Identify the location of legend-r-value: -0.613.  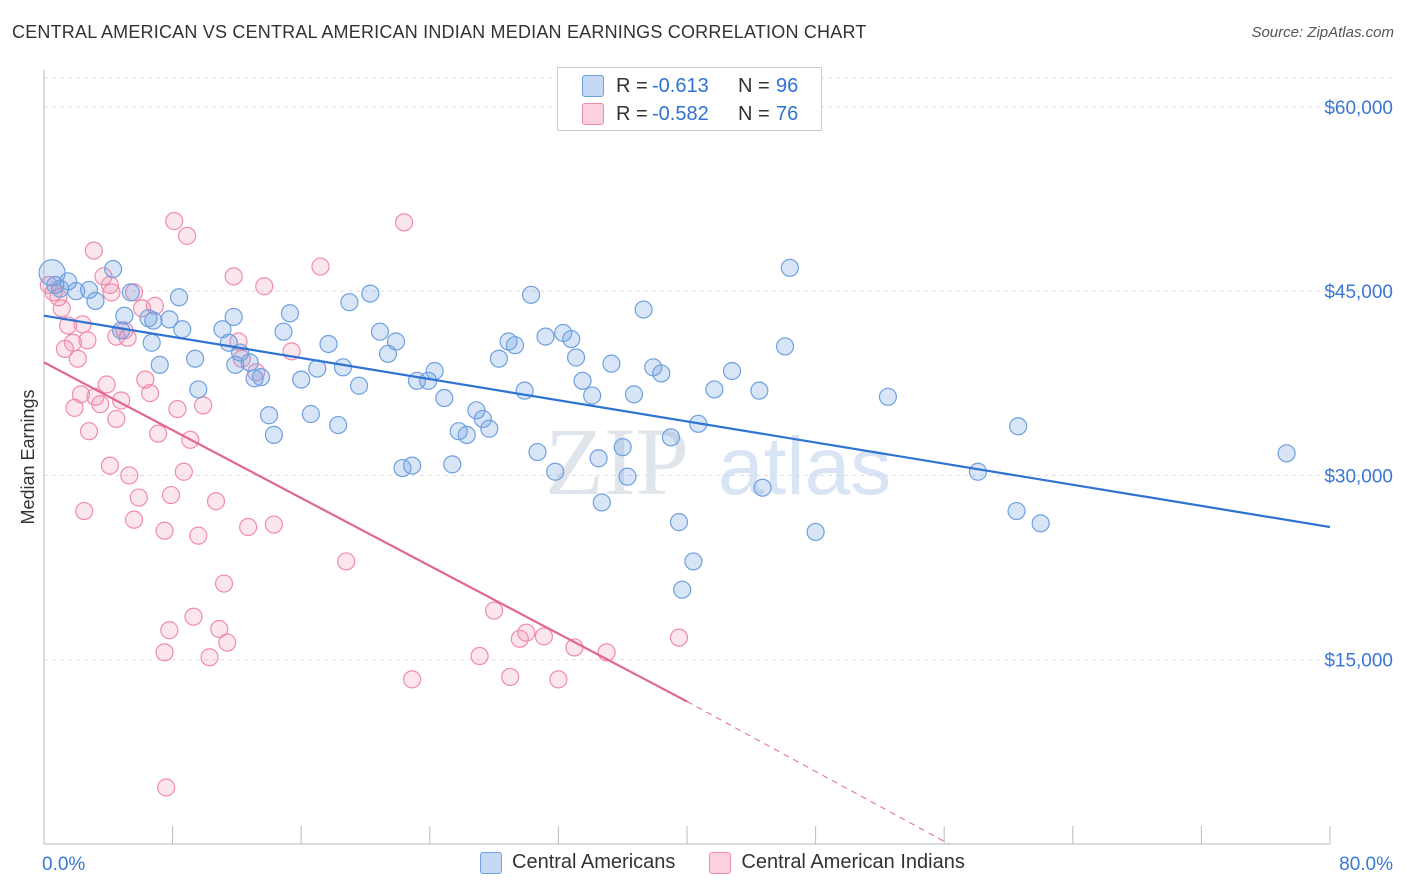
(680, 85).